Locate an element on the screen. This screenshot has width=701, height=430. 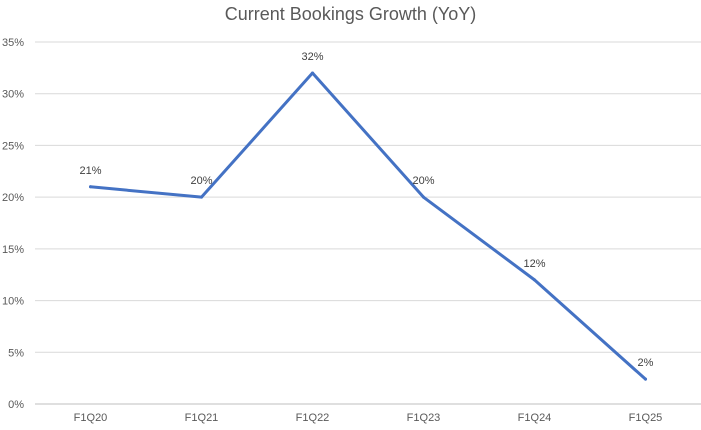
x-tick-label: F1Q20 is located at coordinates (91, 418).